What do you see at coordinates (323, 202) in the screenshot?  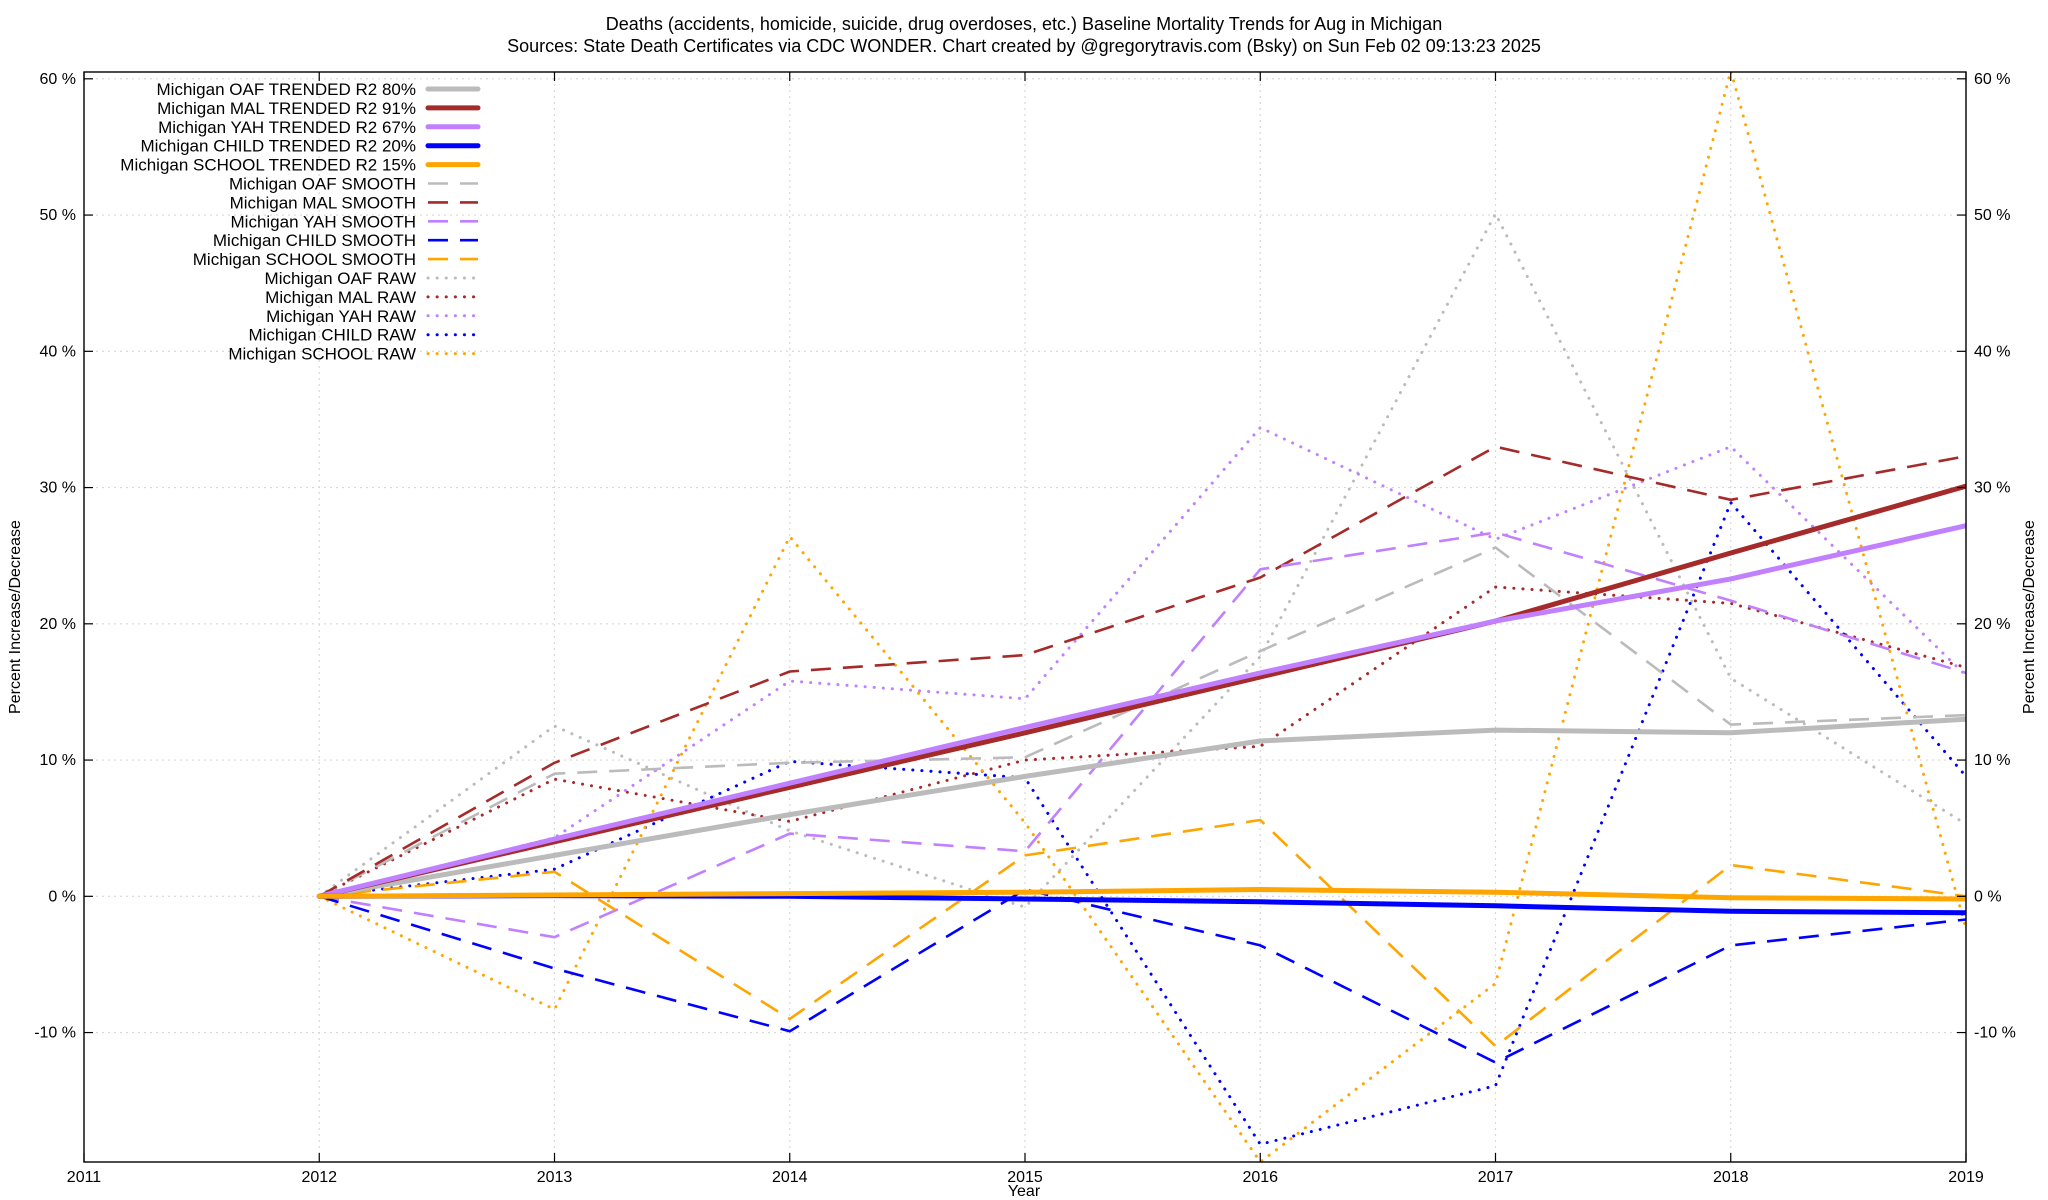 I see `legend-label: Michigan MAL SMOOTH` at bounding box center [323, 202].